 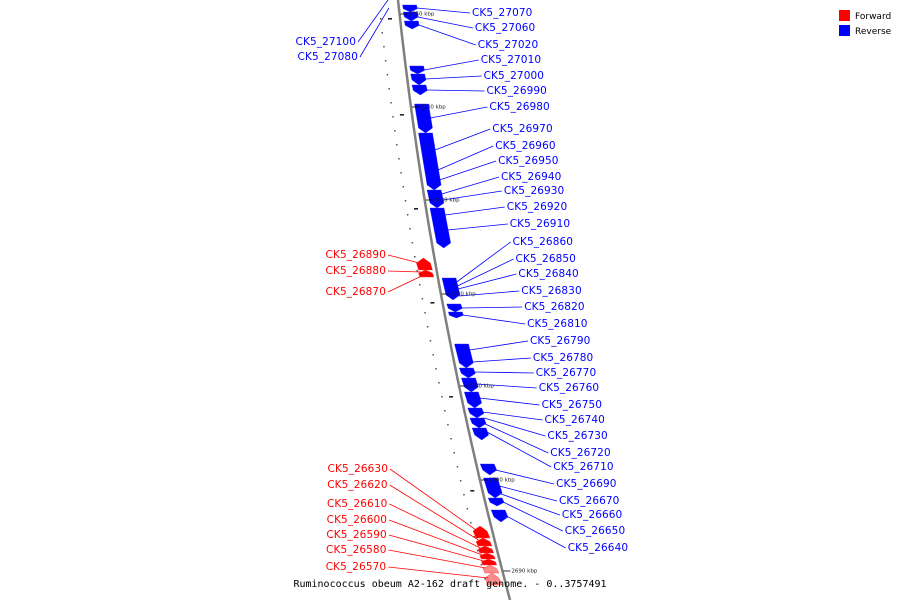 What do you see at coordinates (447, 201) in the screenshot?
I see `scale-tick-label: 2730 kbp` at bounding box center [447, 201].